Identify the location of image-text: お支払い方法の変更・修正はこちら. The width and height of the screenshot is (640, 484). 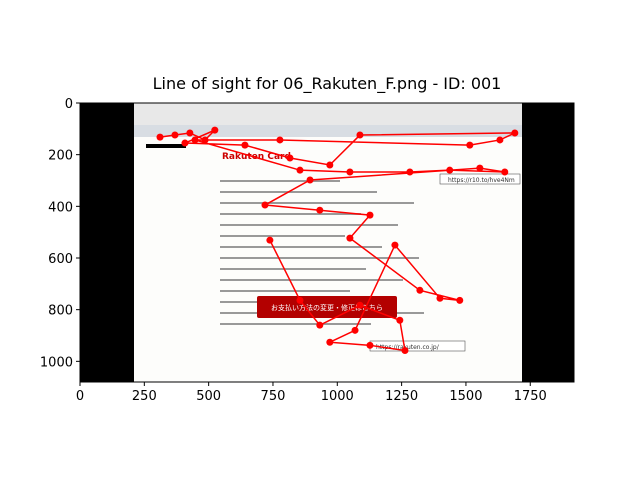
(327, 307).